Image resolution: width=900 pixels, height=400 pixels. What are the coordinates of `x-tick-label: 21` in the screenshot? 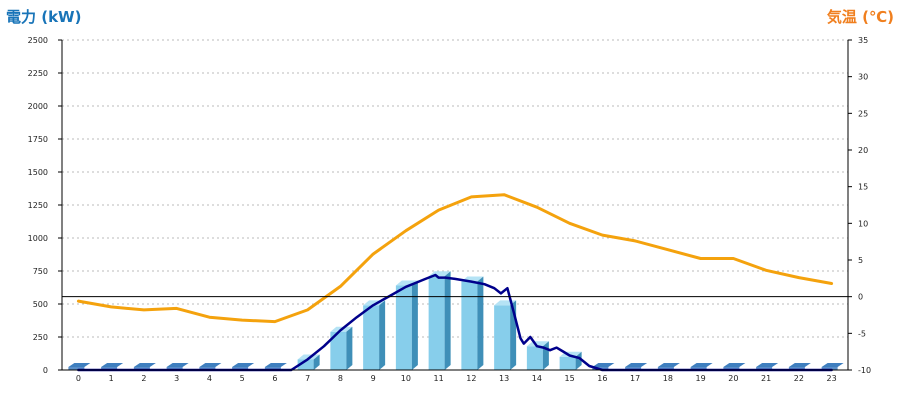 It's located at (766, 378).